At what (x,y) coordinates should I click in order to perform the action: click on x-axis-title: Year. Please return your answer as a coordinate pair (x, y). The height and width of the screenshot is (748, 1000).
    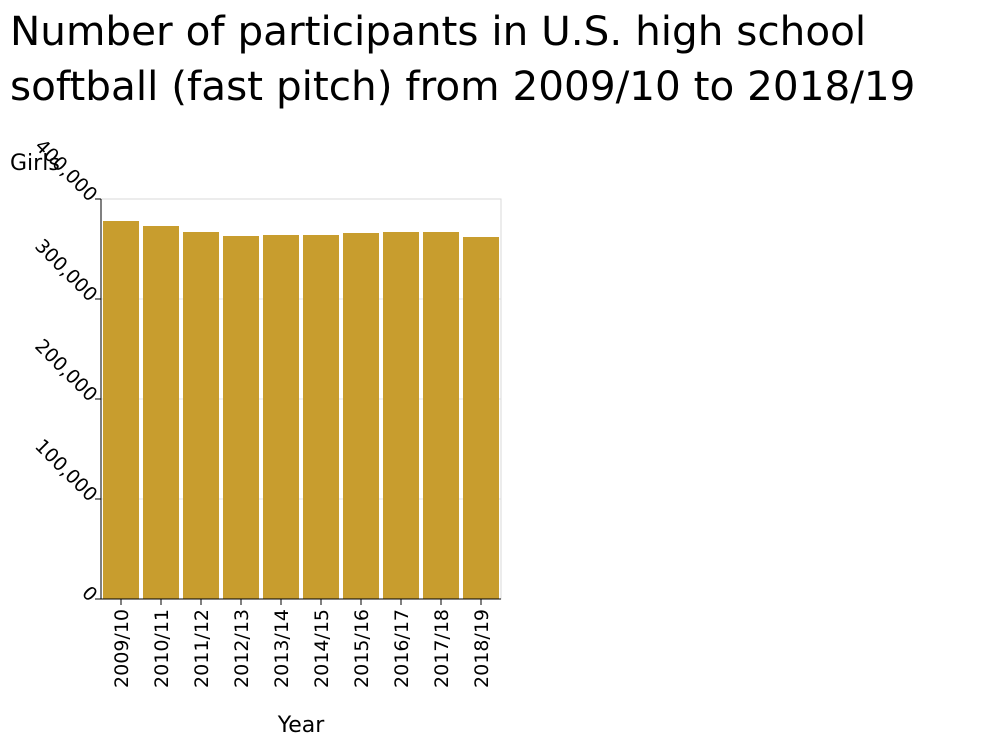
    Looking at the image, I should click on (301, 725).